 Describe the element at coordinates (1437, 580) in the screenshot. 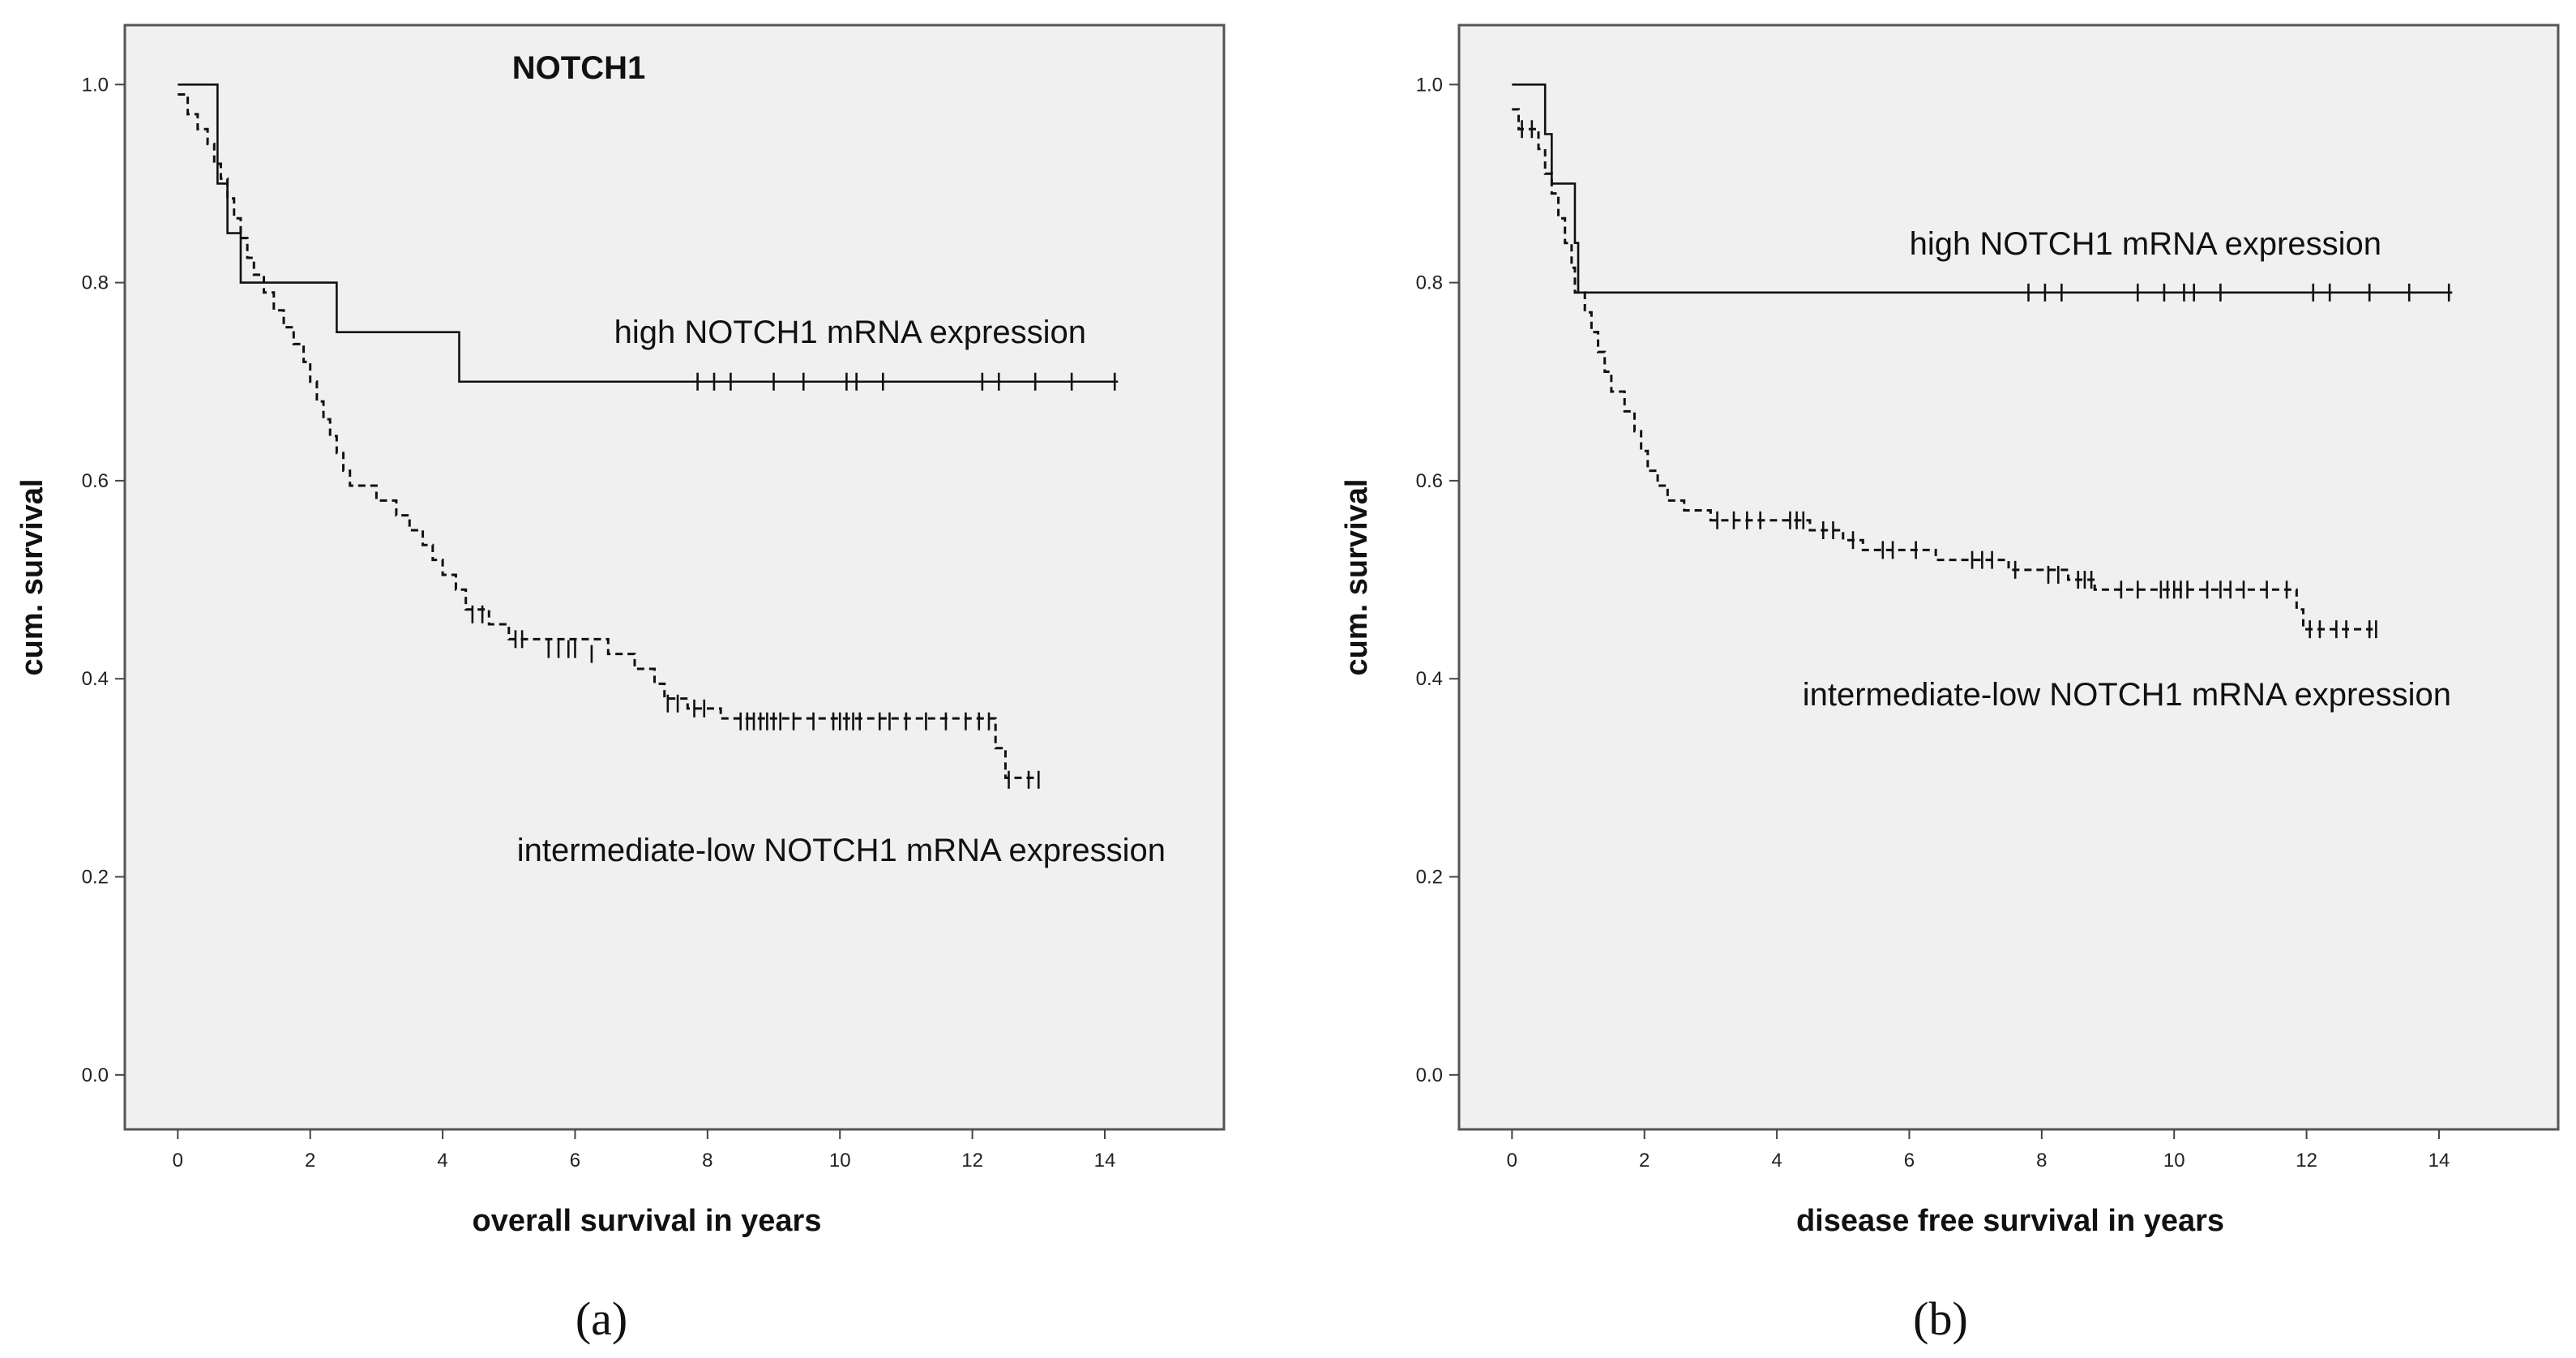

I see `y-ticks-b: 0.0 0.2 0.4 0.6 0.8 1.0` at that location.